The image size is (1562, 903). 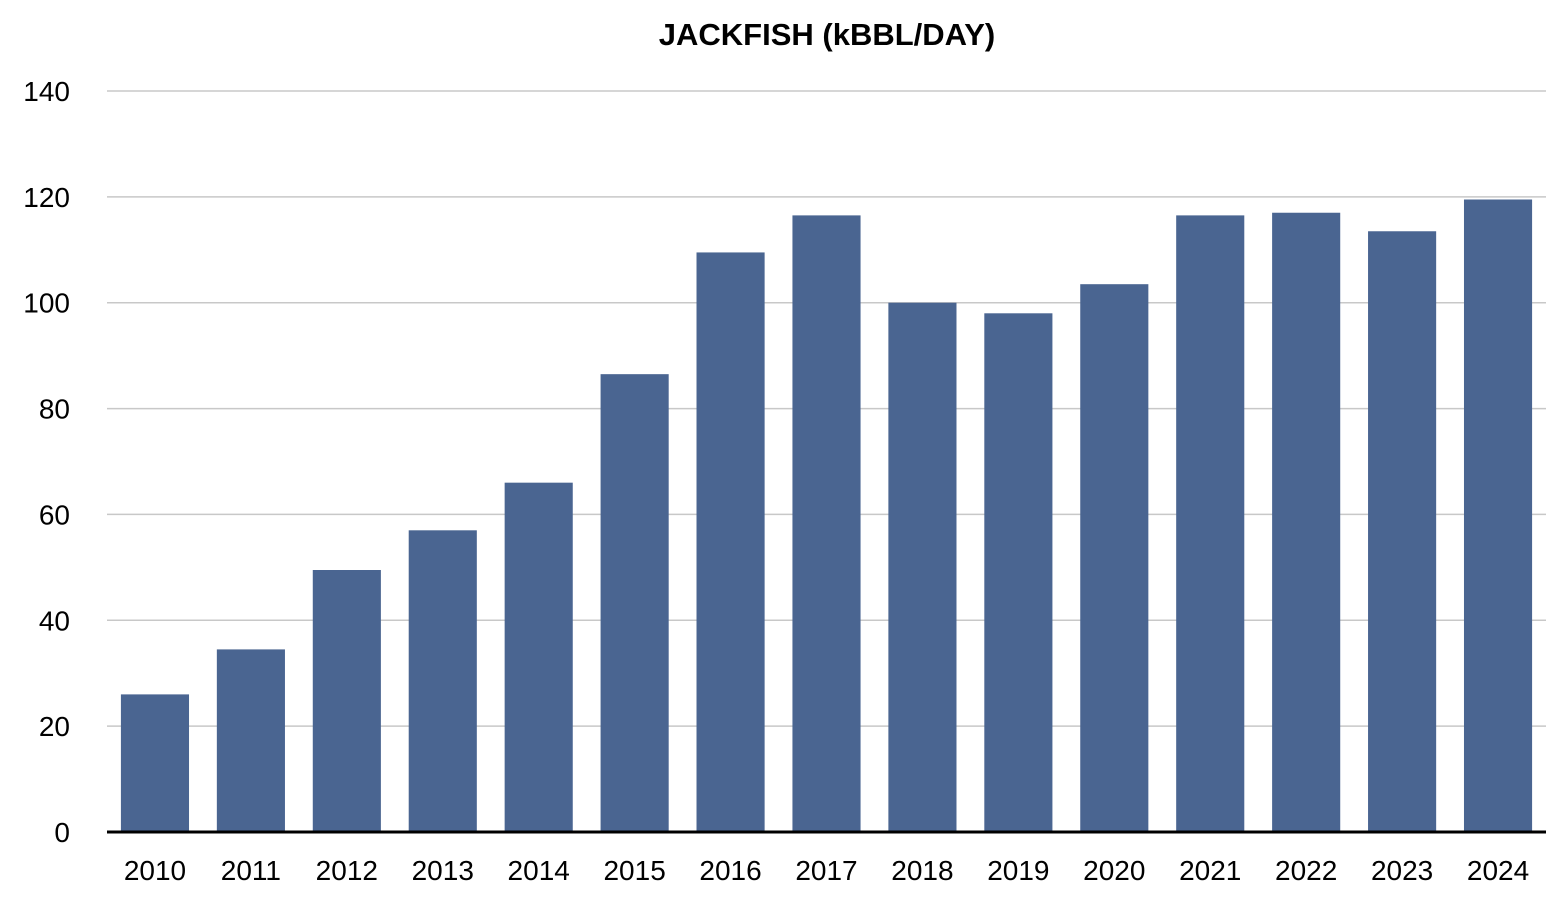 I want to click on bar-2012, so click(x=346, y=701).